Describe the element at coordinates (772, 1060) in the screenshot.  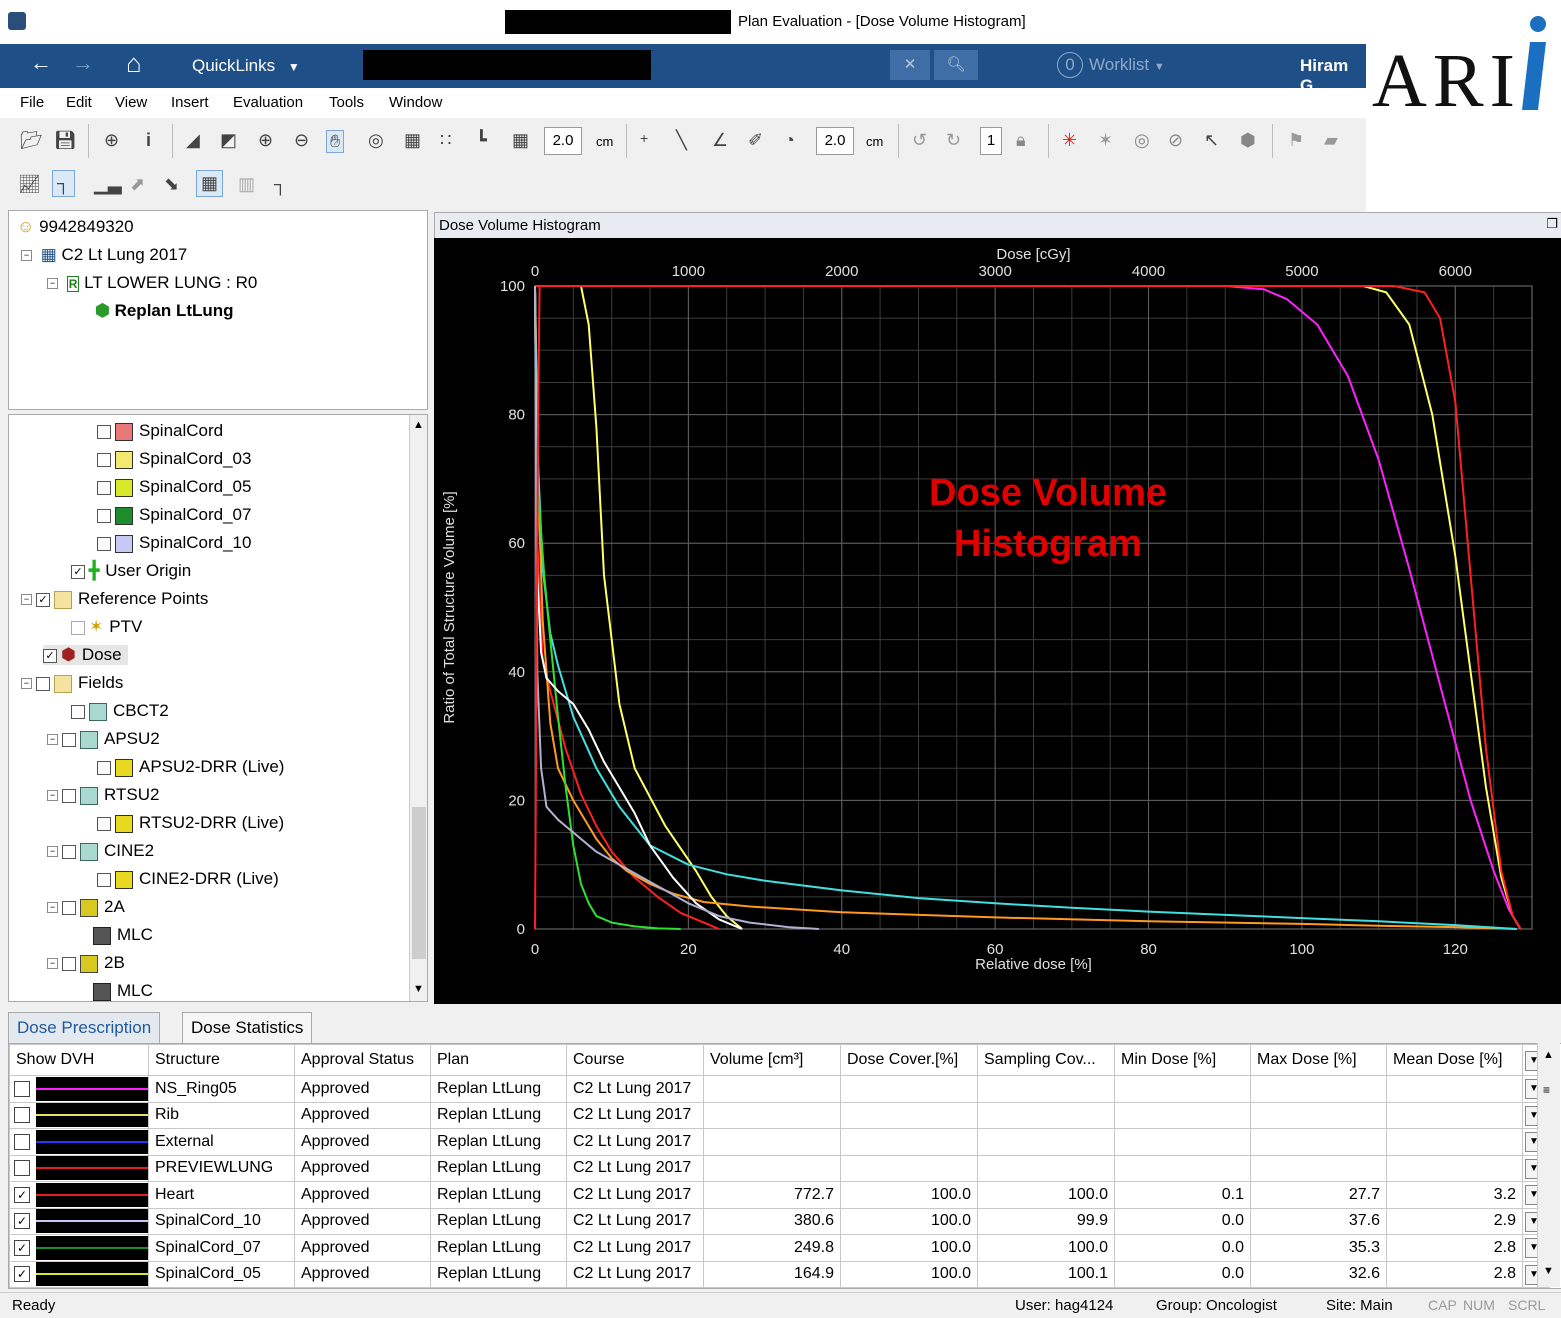
I see `column-header: Volume [cm³]` at that location.